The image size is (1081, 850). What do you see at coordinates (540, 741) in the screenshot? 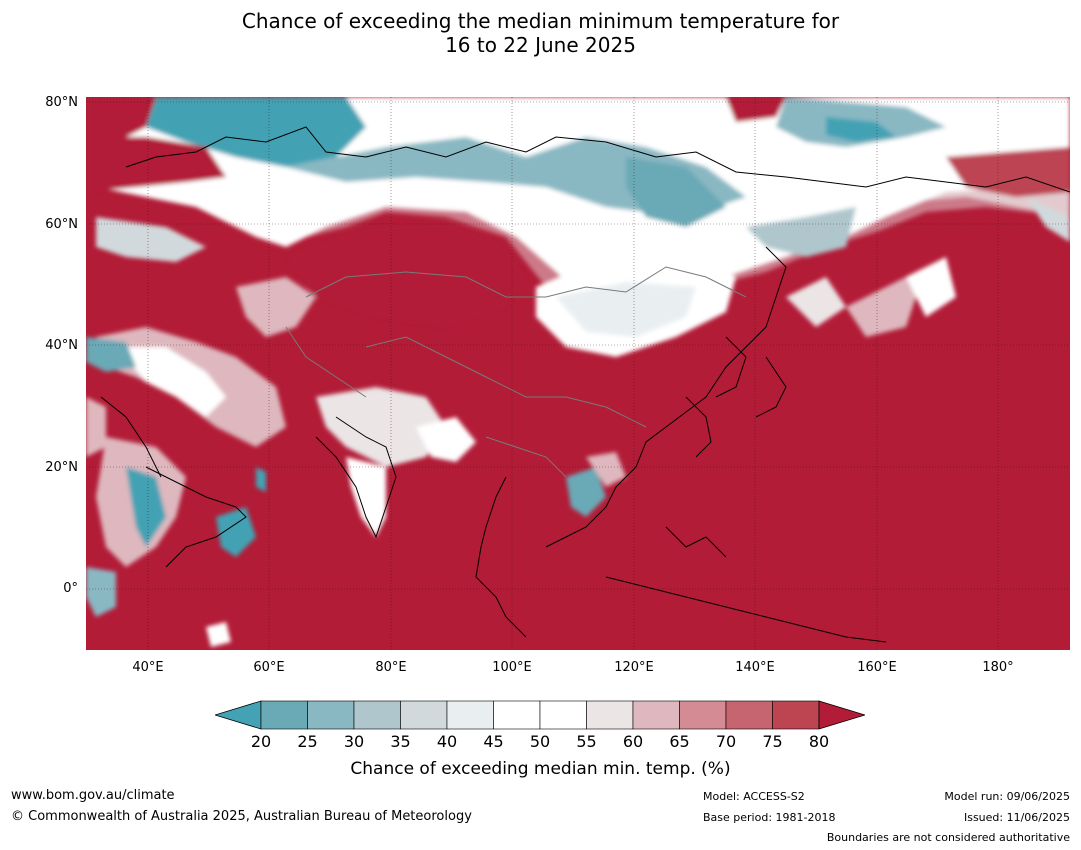
I see `colorbar-tick-label: 50` at bounding box center [540, 741].